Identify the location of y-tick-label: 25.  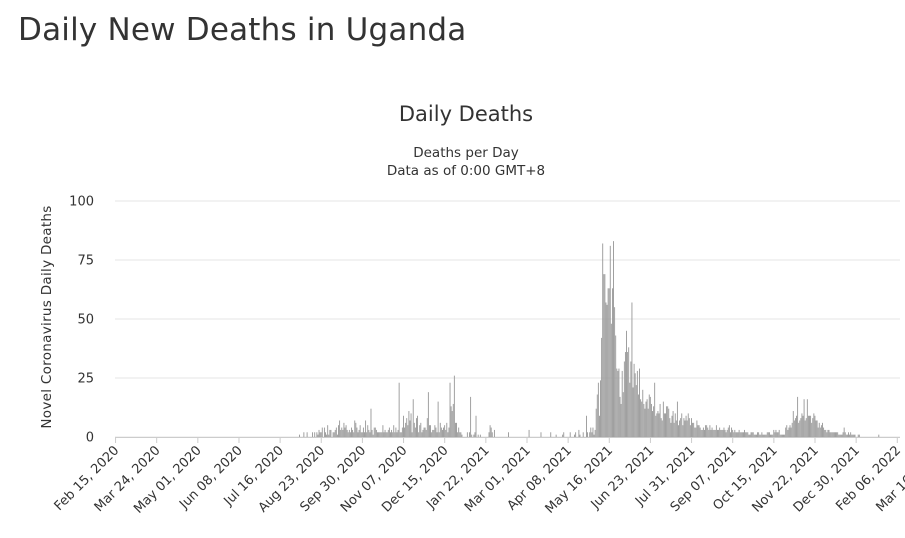
(85, 379).